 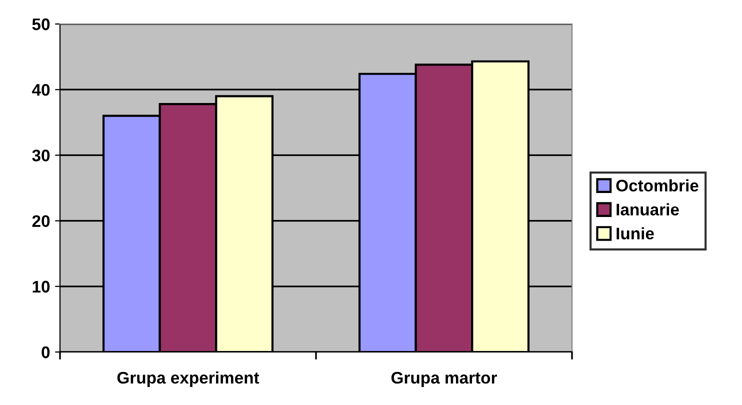 What do you see at coordinates (41, 221) in the screenshot?
I see `y-tick-label: 20` at bounding box center [41, 221].